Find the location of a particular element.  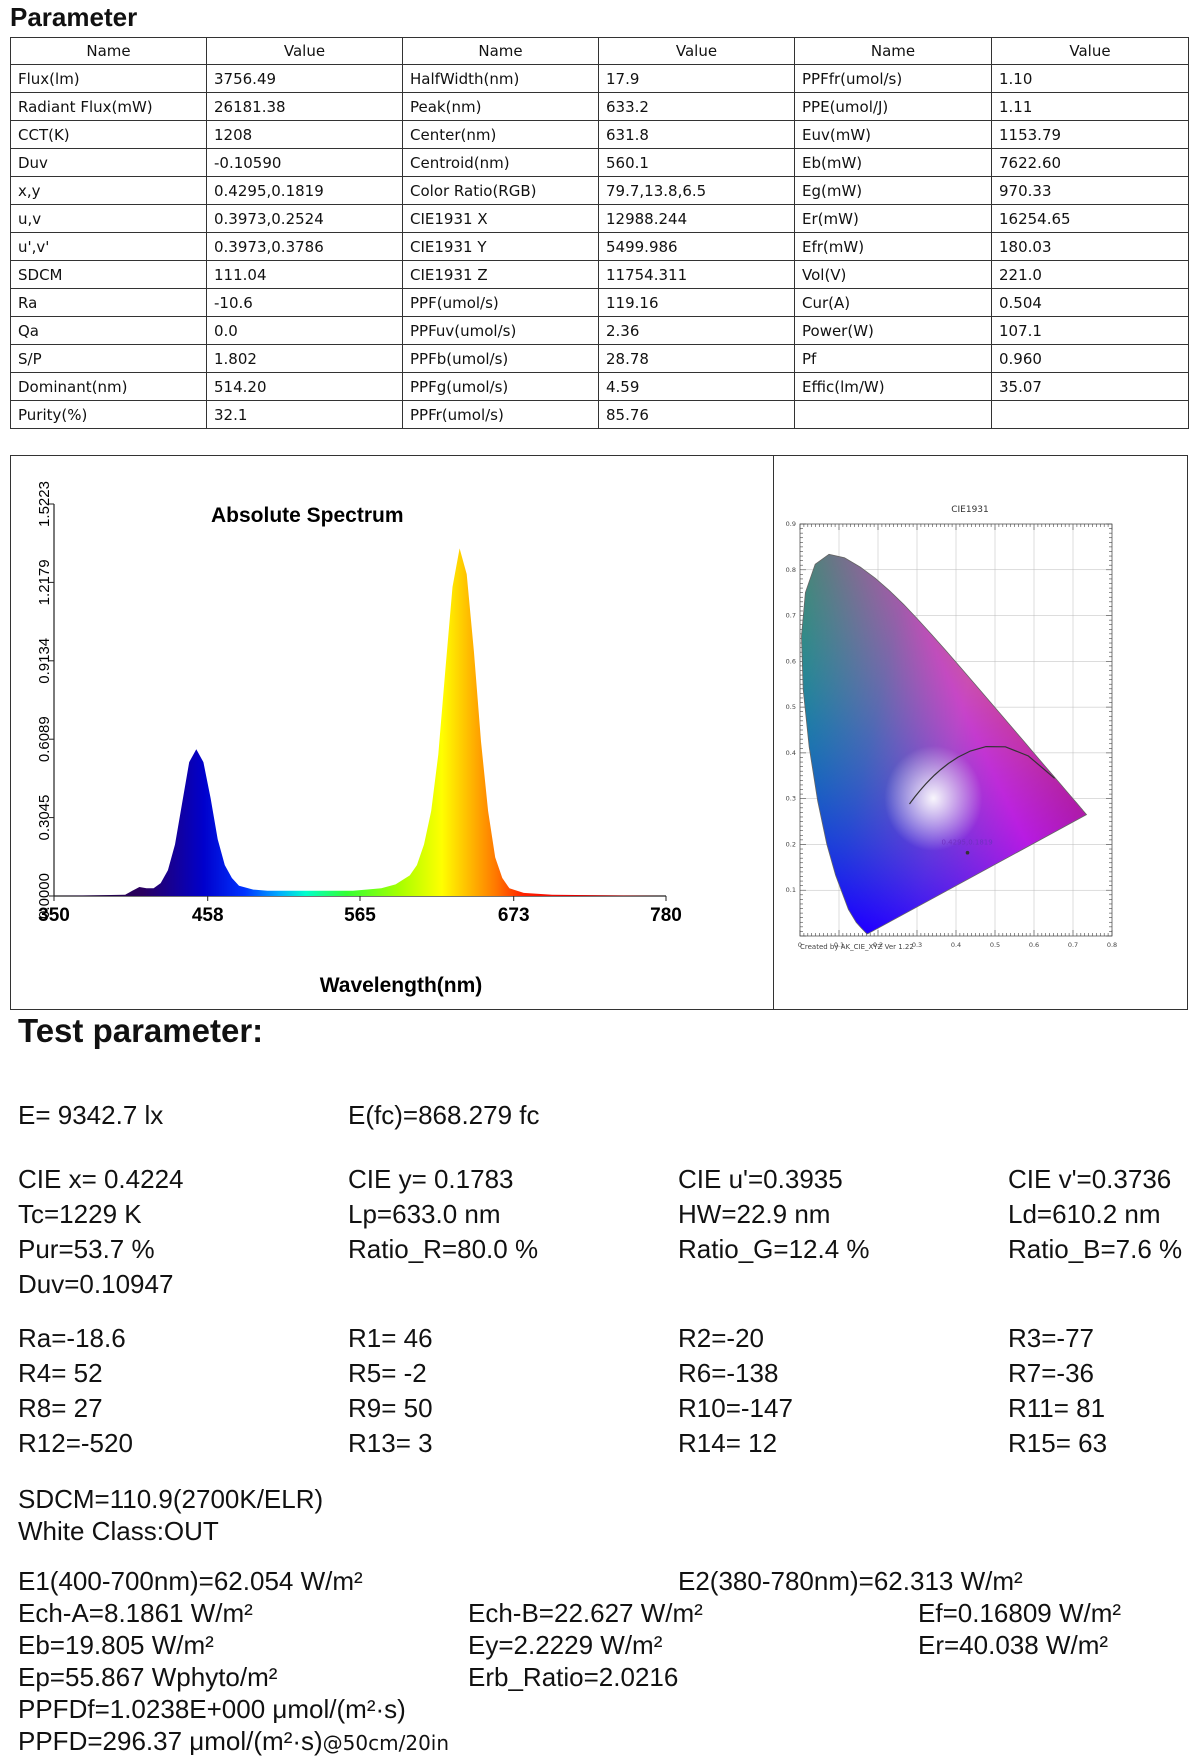

param-value-cell: 1.11 is located at coordinates (1090, 106).